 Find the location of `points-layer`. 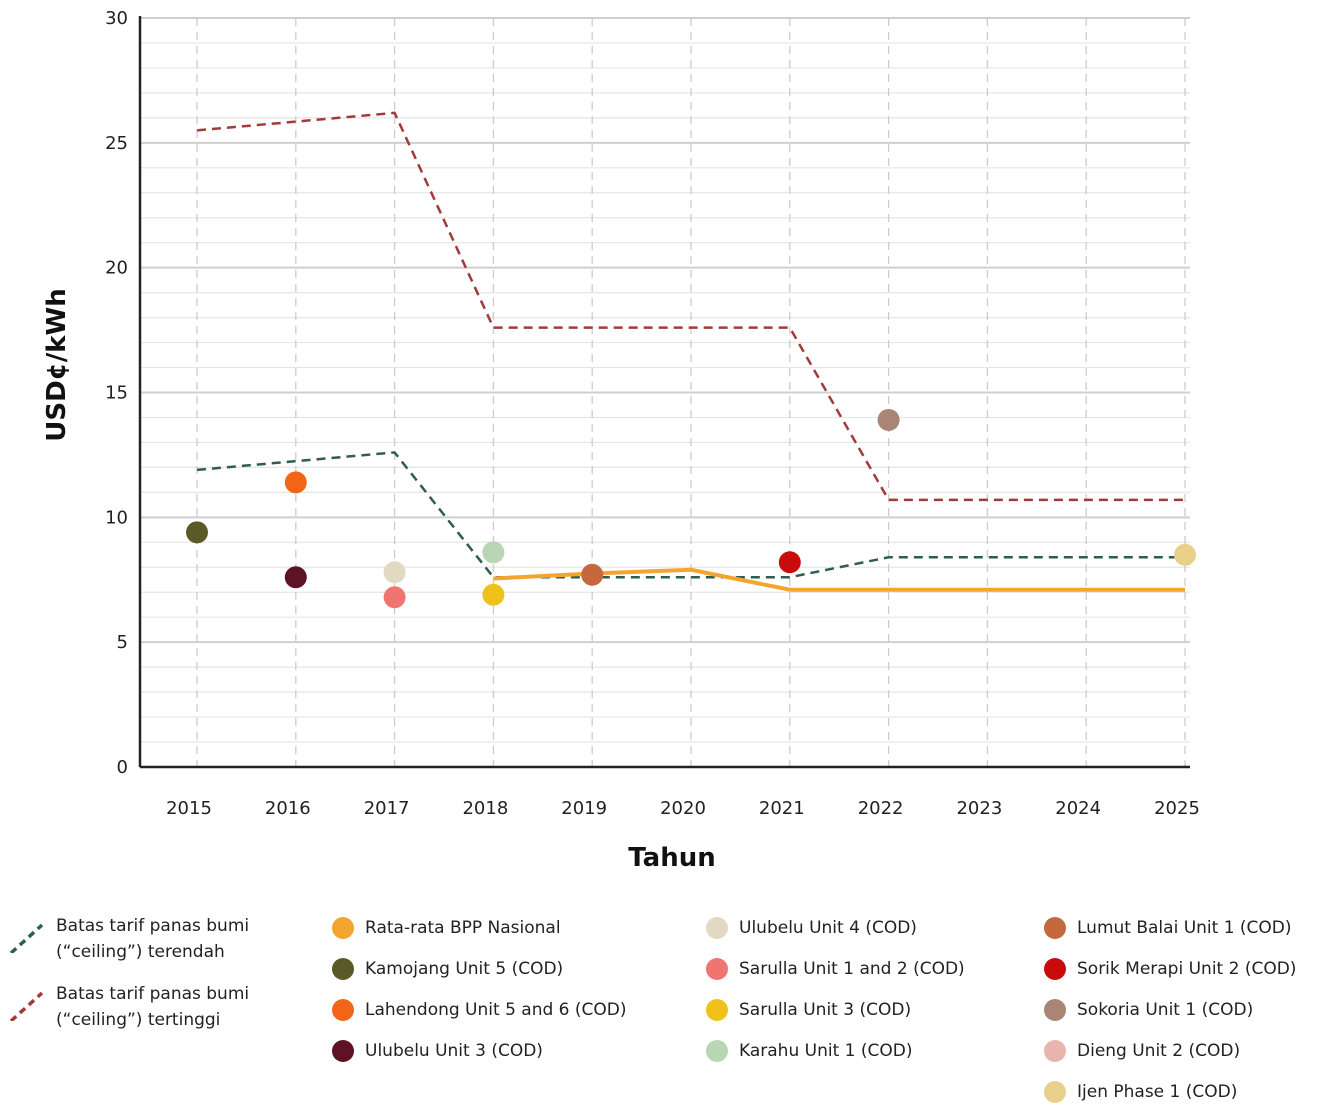

points-layer is located at coordinates (691, 508).